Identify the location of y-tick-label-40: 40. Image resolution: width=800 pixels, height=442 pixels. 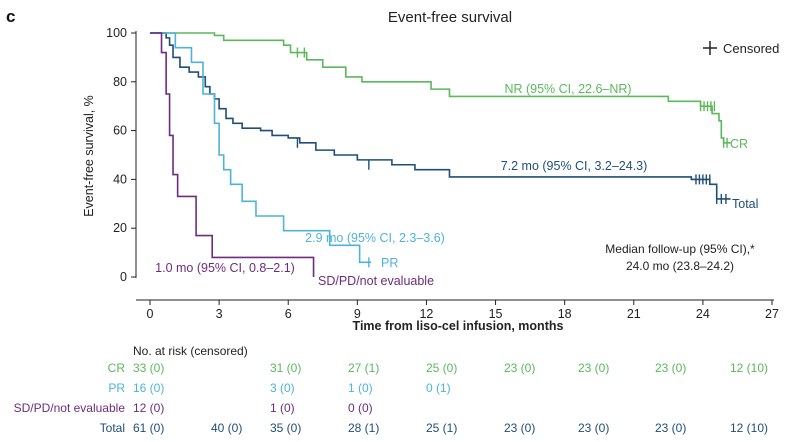
(120, 179).